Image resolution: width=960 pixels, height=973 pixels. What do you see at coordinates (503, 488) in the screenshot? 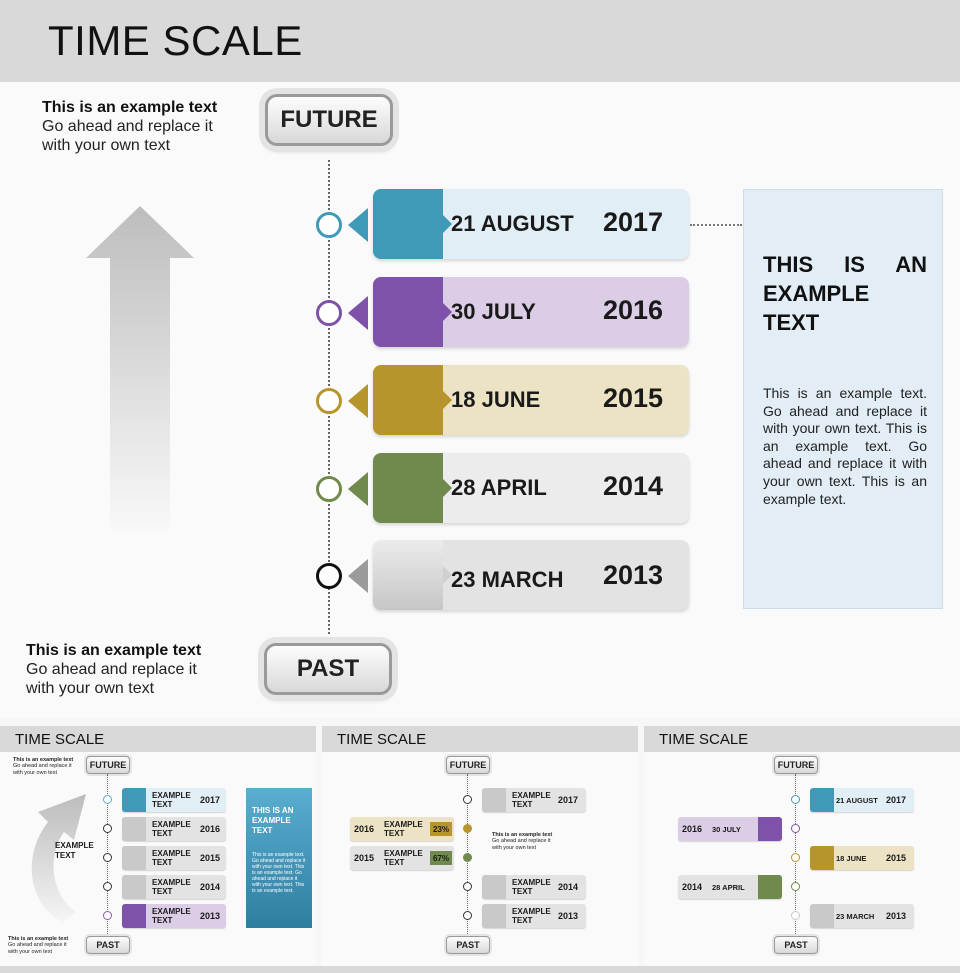
I see `timeline-row: 28 APRIL 2014` at bounding box center [503, 488].